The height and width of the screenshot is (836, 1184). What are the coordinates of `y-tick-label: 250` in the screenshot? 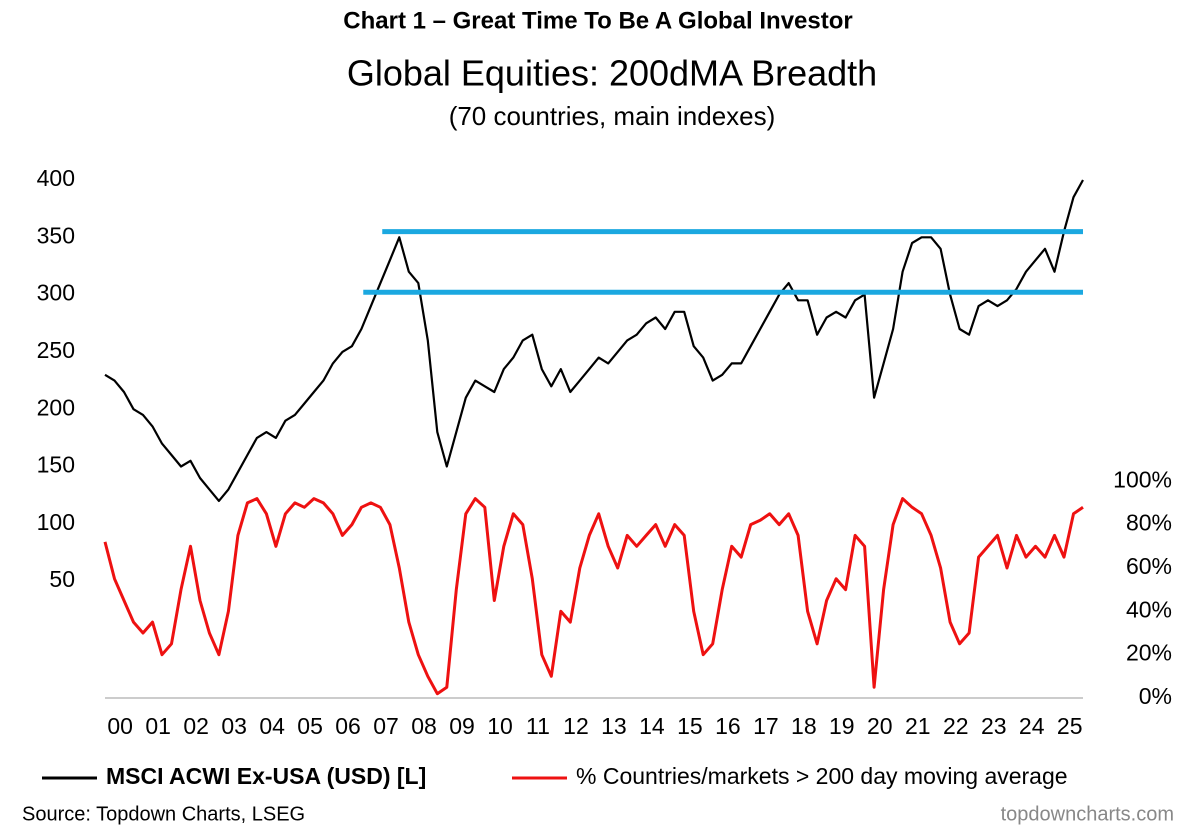 It's located at (56, 350).